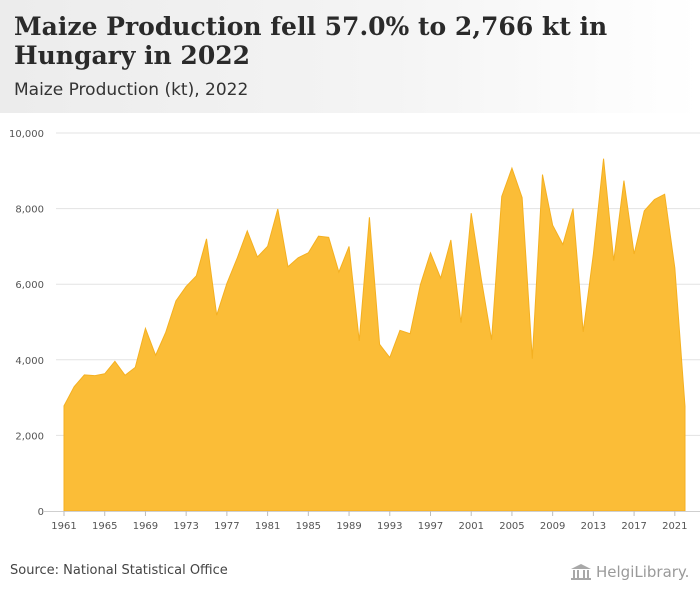 This screenshot has width=700, height=596. Describe the element at coordinates (267, 526) in the screenshot. I see `x-tick-label: 1981` at that location.